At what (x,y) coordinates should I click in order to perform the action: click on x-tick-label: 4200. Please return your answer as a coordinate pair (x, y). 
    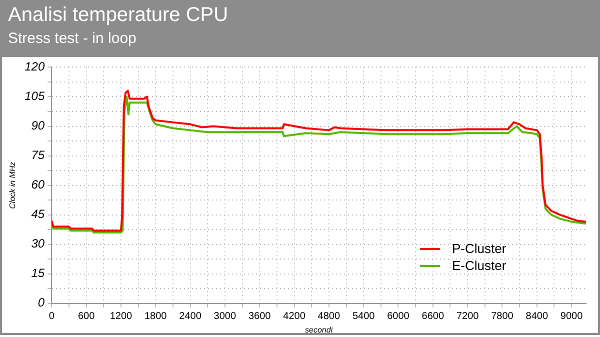
    Looking at the image, I should click on (294, 316).